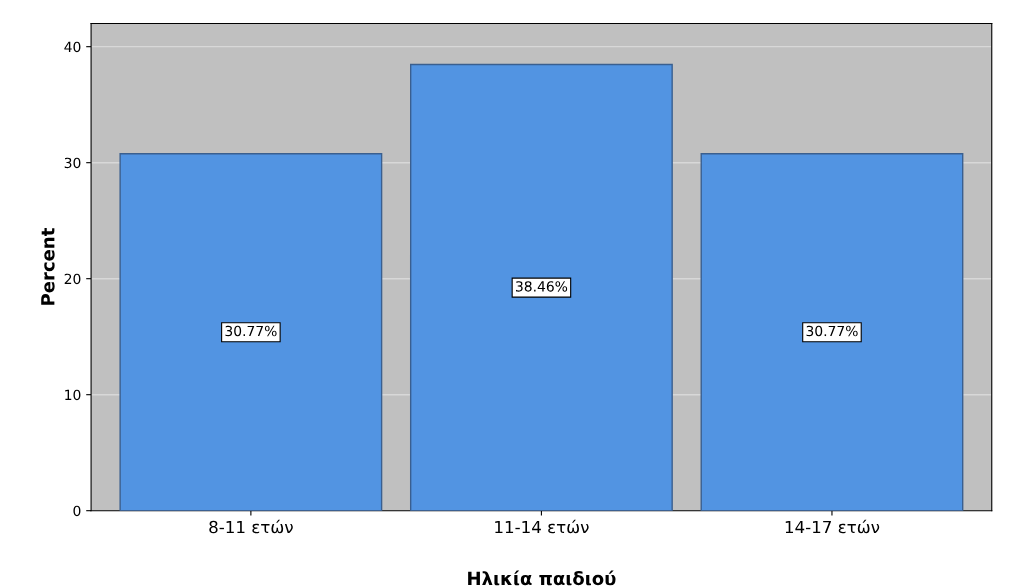 The width and height of the screenshot is (1012, 587). Describe the element at coordinates (77, 511) in the screenshot. I see `y-tick-label: 0` at that location.